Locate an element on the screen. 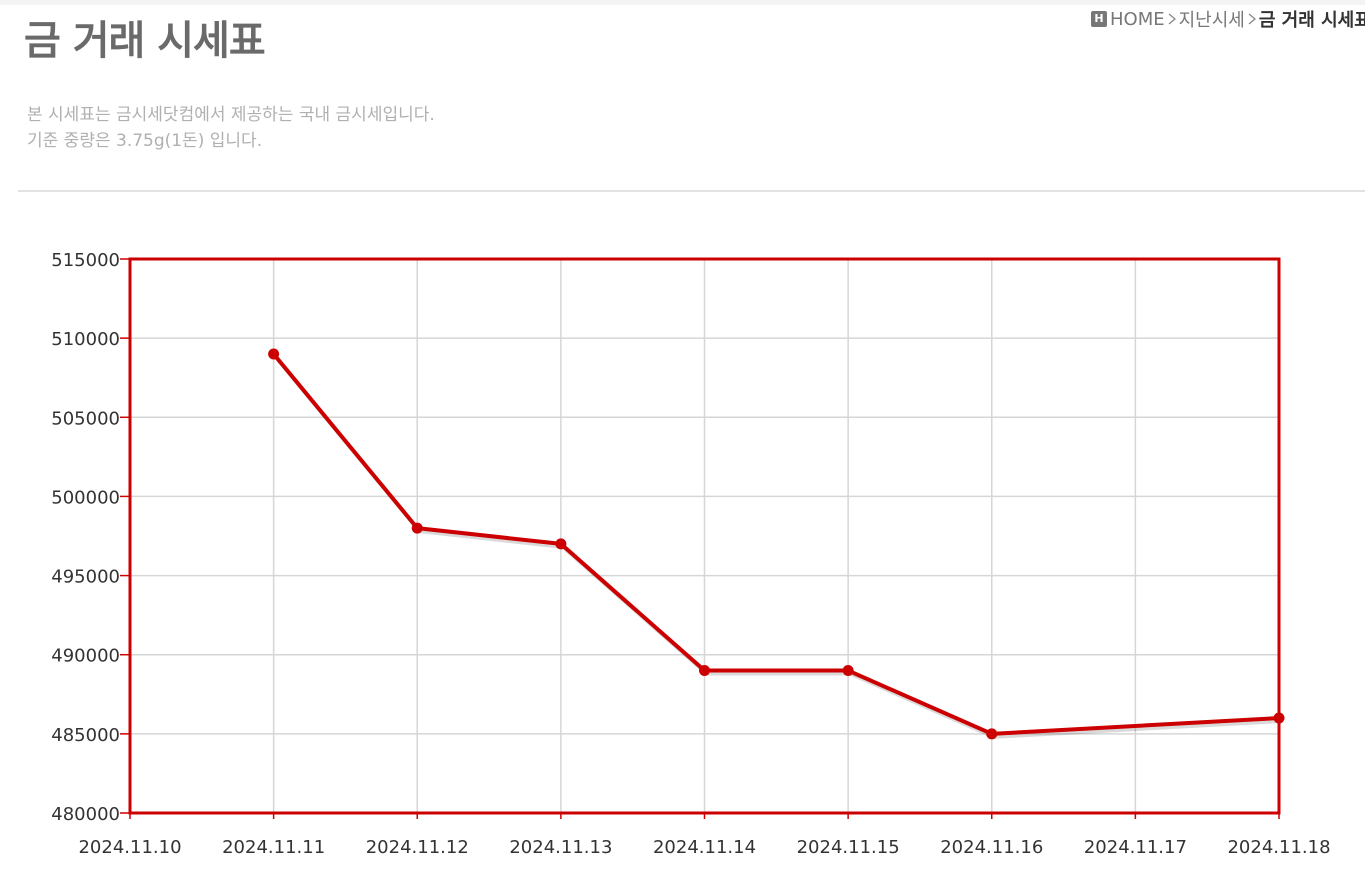 Image resolution: width=1365 pixels, height=887 pixels. breadcrumb: H HOME 지난시세 금 거래 시세표 is located at coordinates (1226, 19).